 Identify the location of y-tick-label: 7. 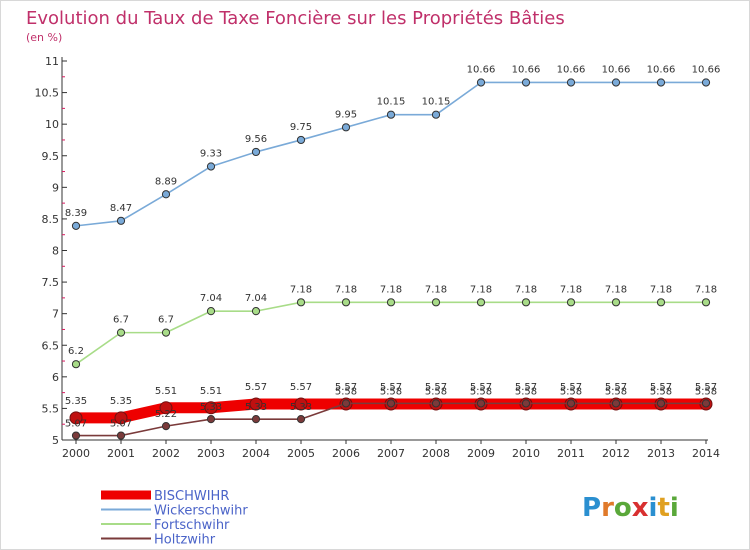
(55, 314).